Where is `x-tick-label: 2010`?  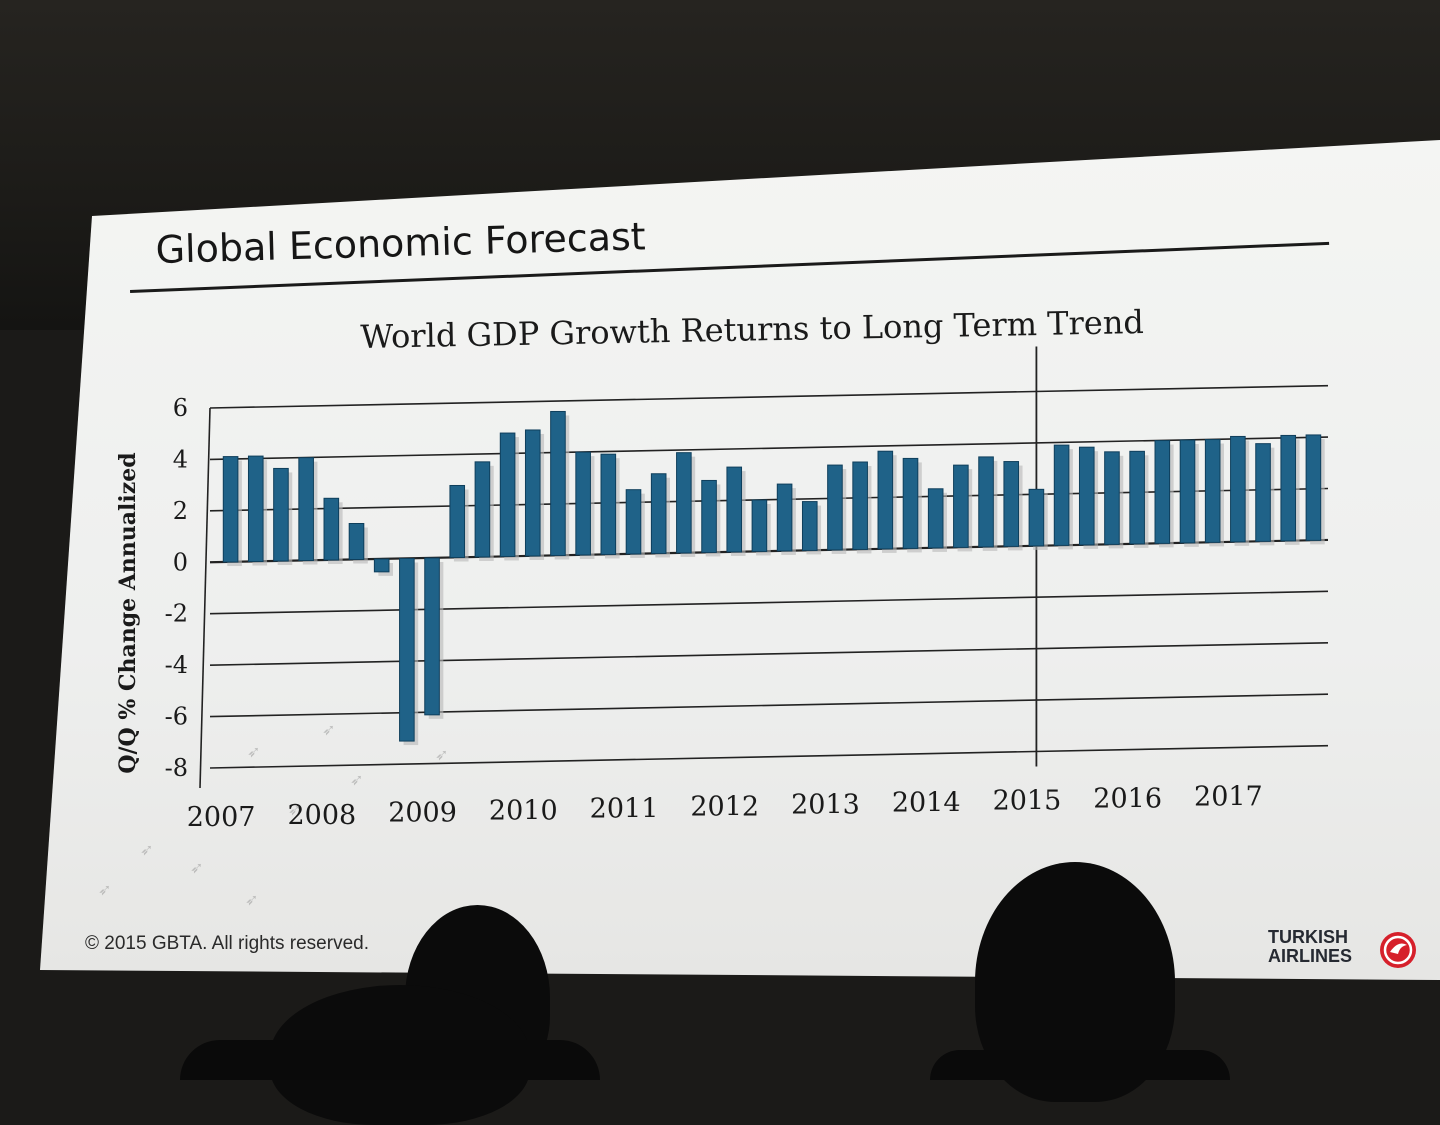
x-tick-label: 2010 is located at coordinates (523, 811).